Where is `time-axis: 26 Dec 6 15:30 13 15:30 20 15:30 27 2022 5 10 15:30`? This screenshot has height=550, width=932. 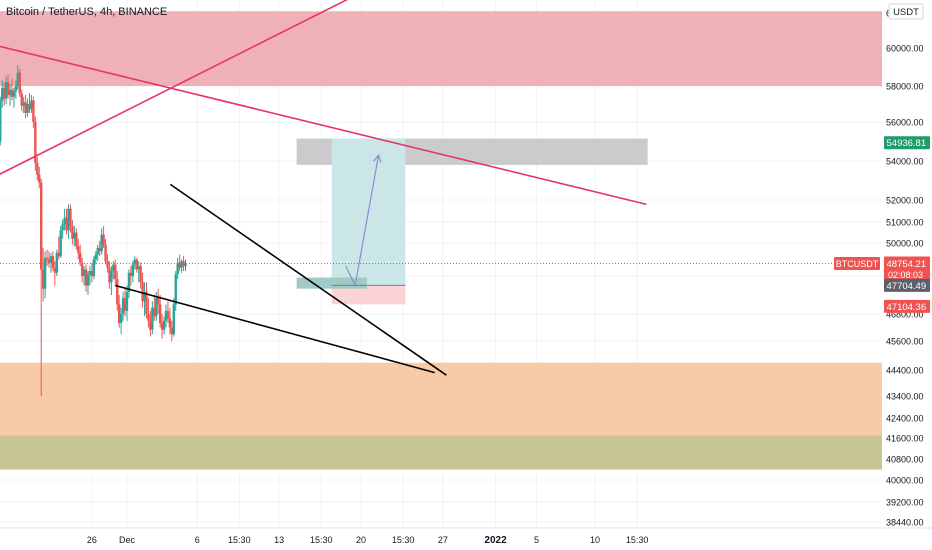
time-axis: 26 Dec 6 15:30 13 15:30 20 15:30 27 2022 5 10 15:30 is located at coordinates (466, 538).